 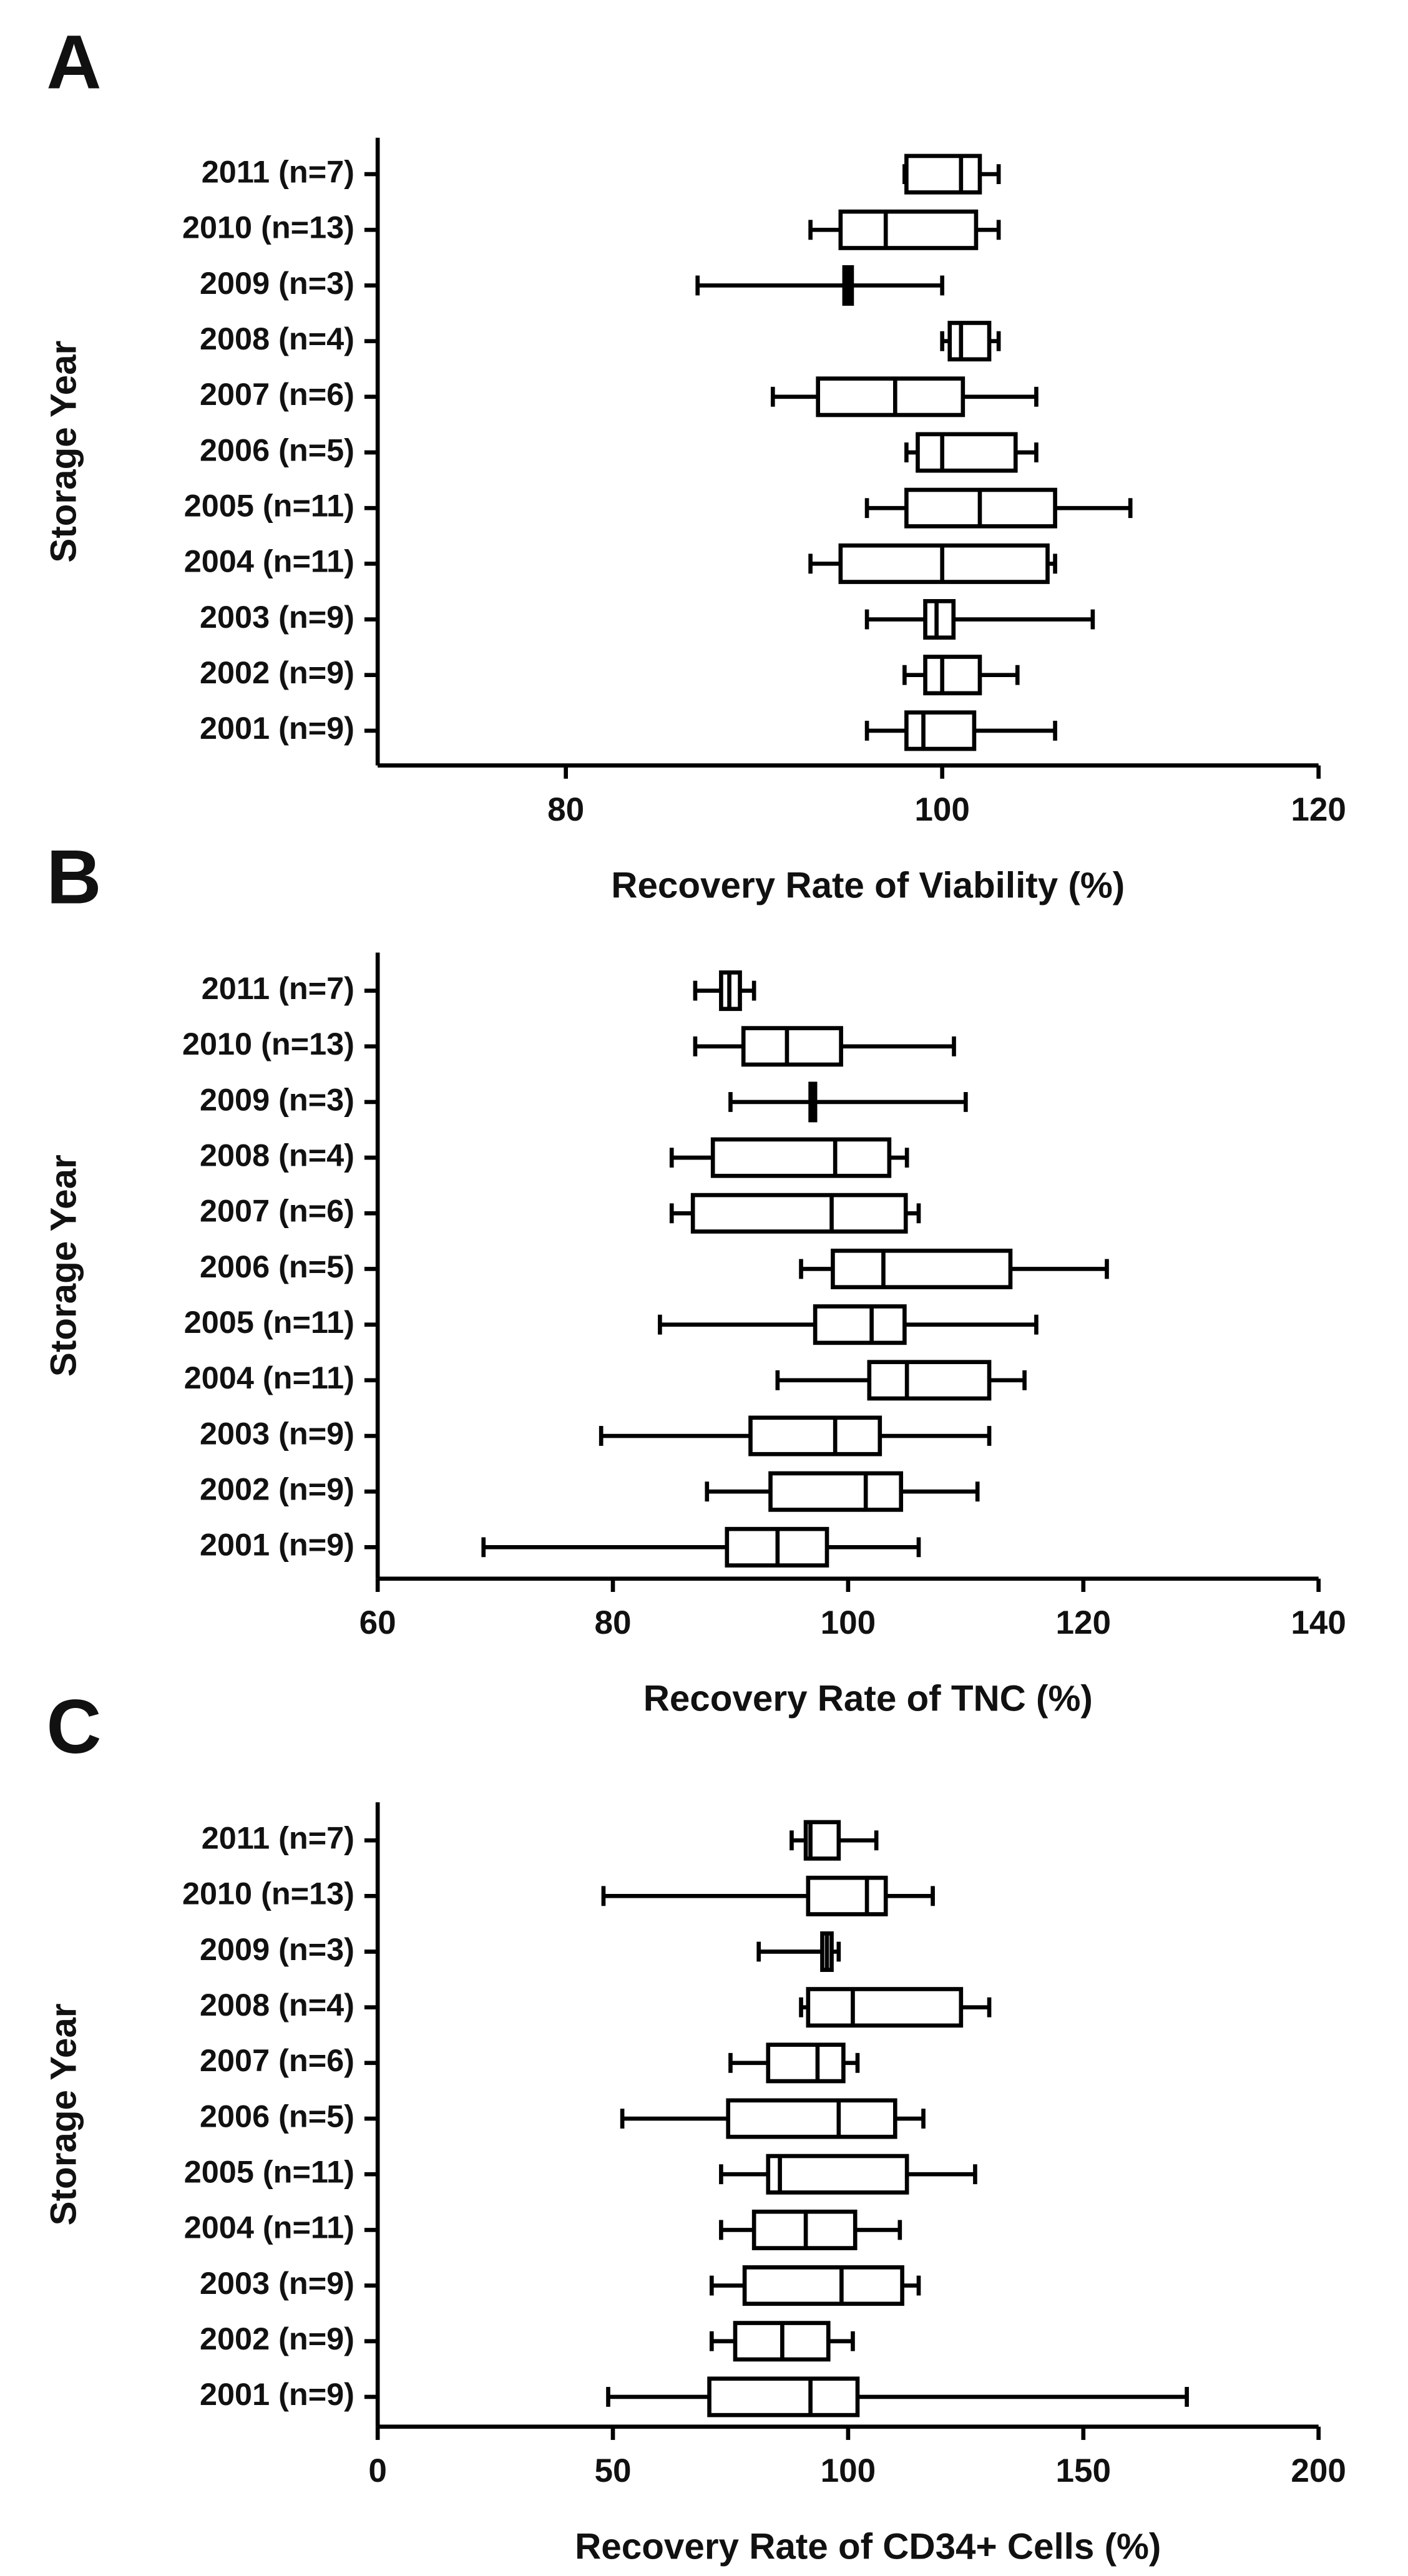 I want to click on panel-label: C, so click(x=73, y=1726).